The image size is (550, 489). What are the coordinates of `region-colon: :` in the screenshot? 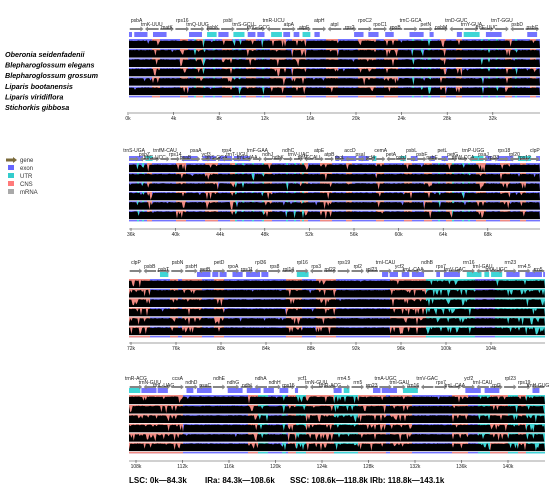 It's located at (385, 480).